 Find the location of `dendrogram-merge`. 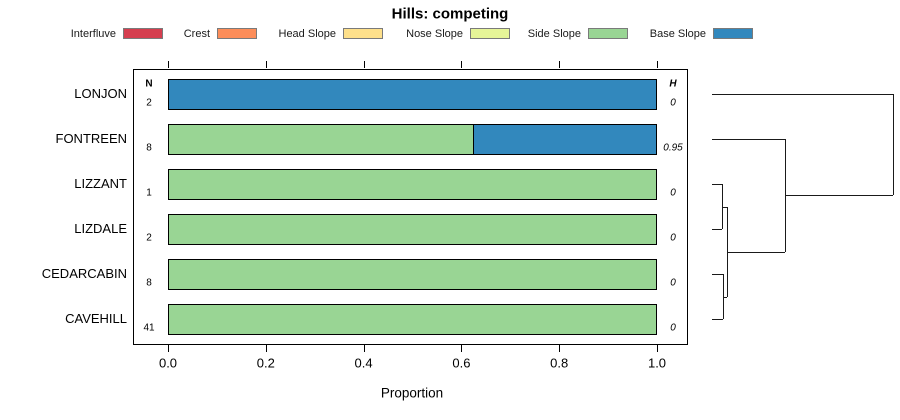

dendrogram-merge is located at coordinates (894, 145).